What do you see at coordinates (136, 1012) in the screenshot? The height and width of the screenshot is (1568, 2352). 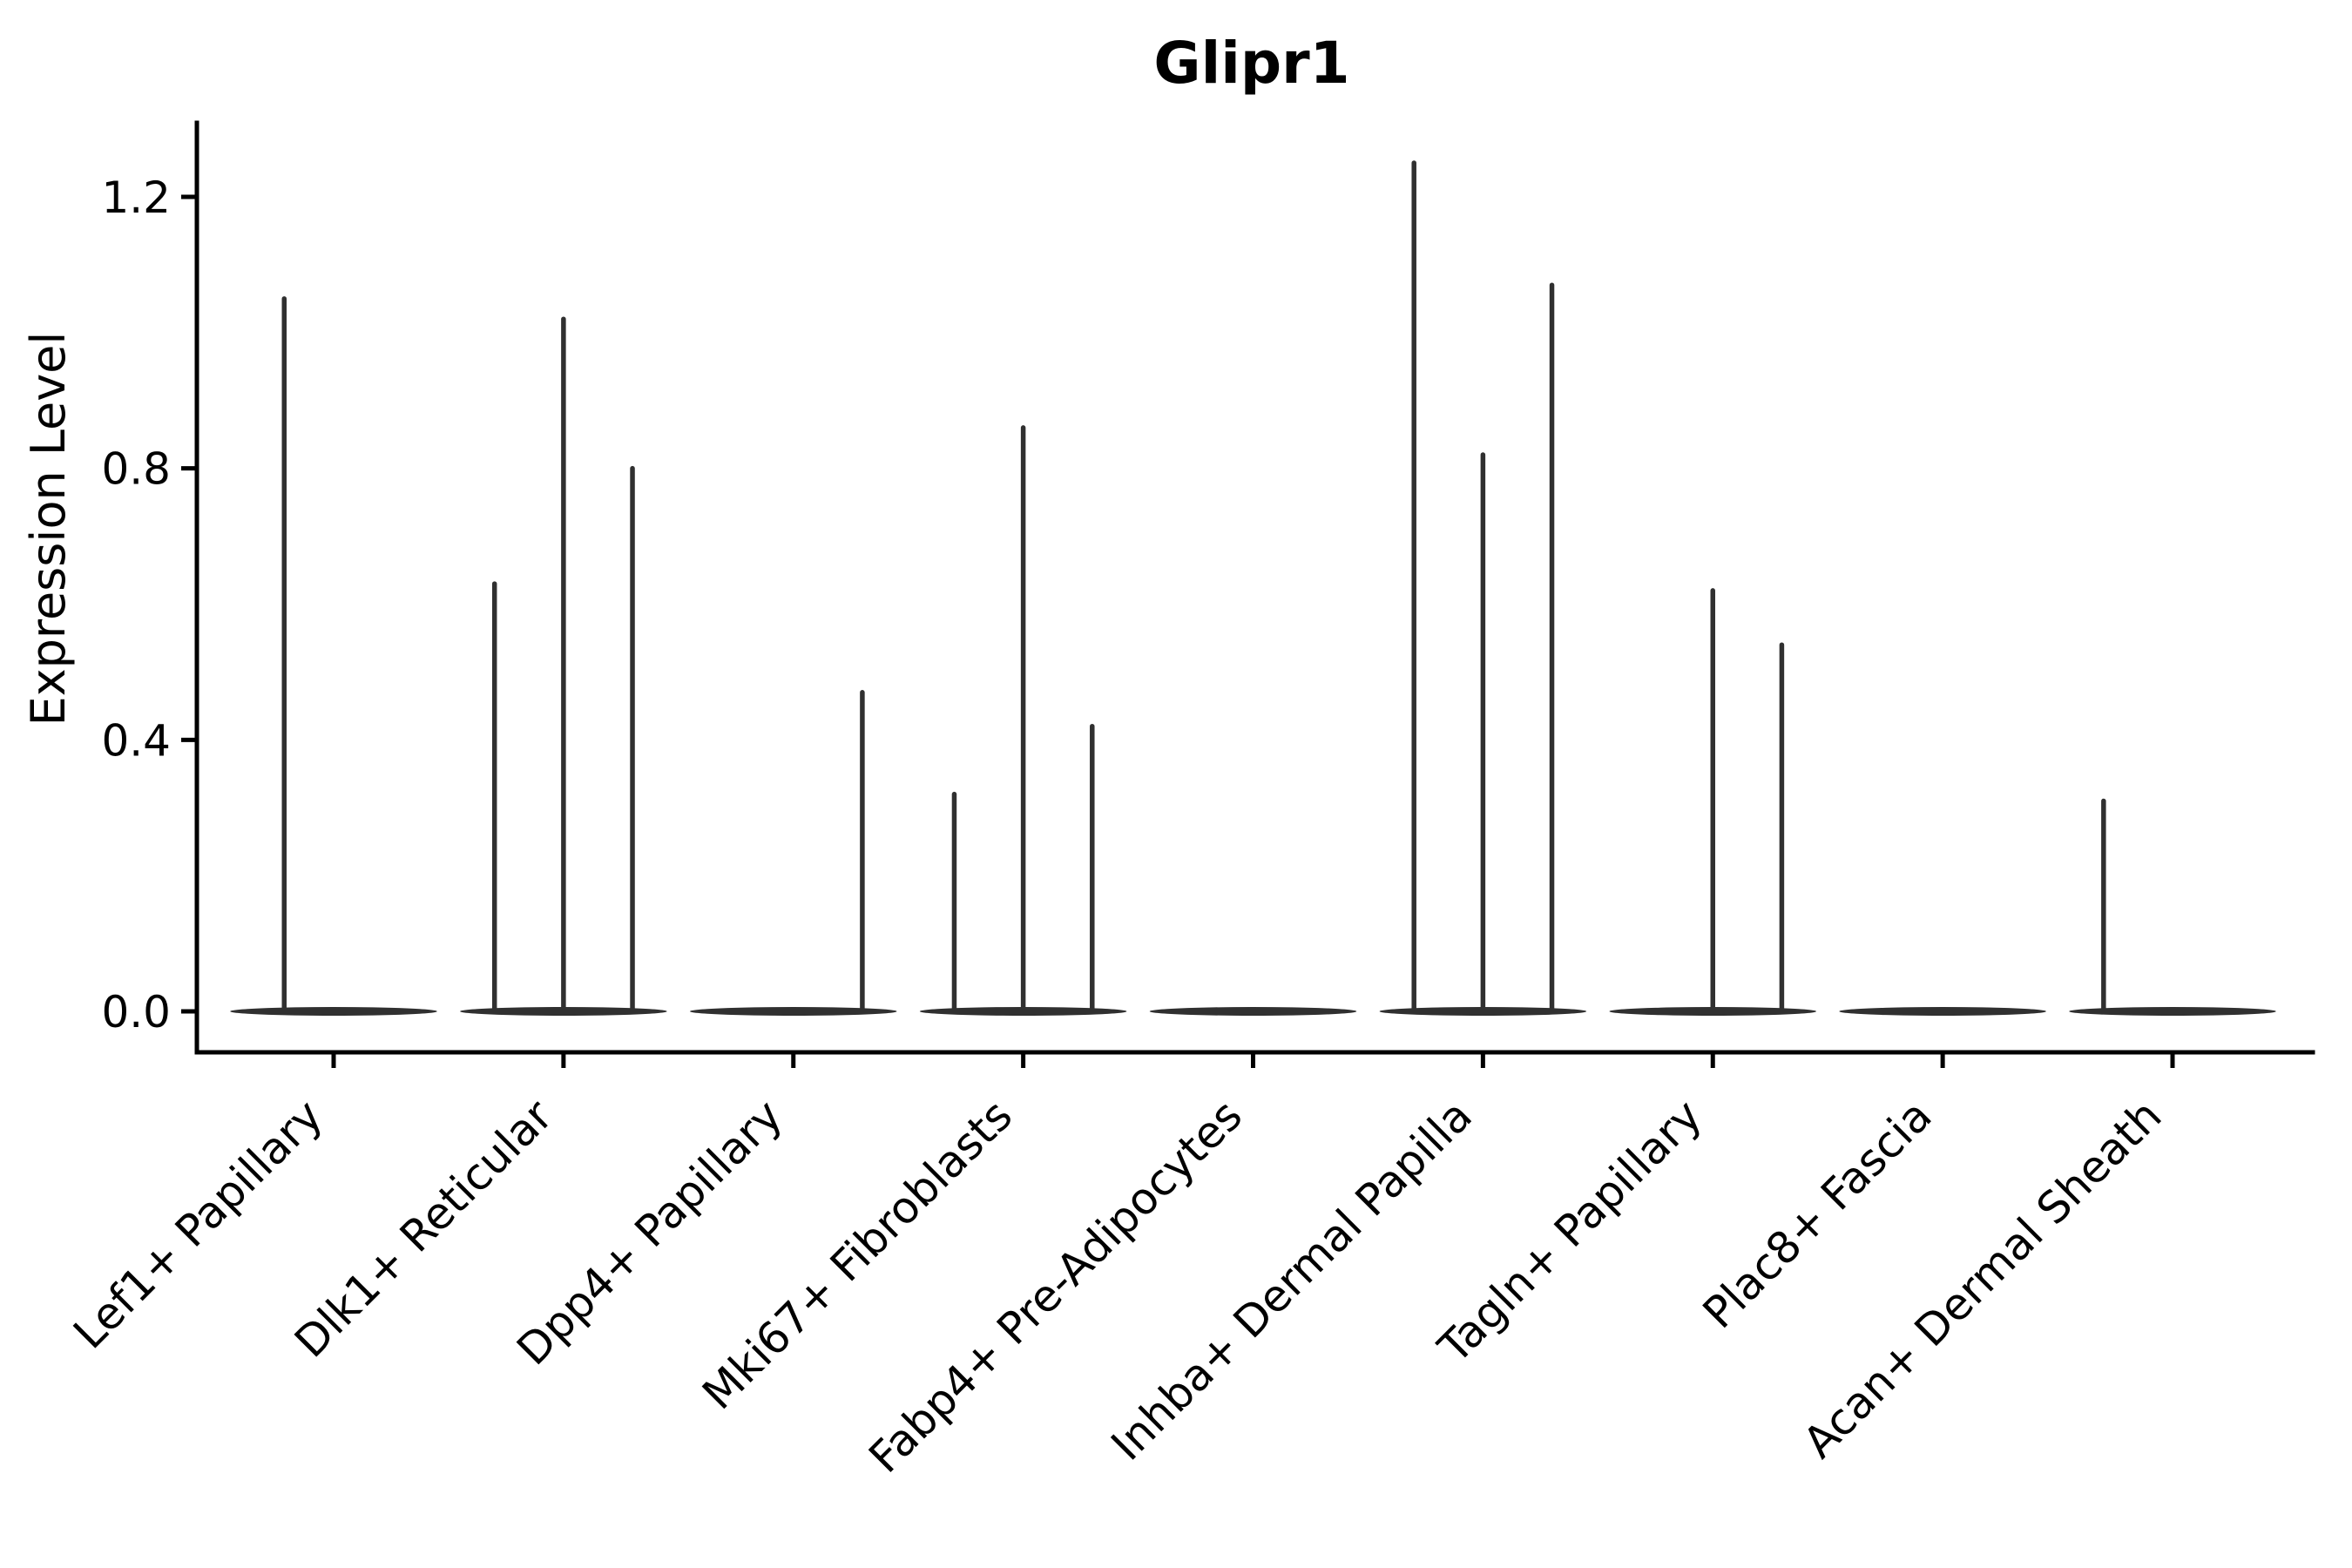 I see `y-tick-label: 0.0` at bounding box center [136, 1012].